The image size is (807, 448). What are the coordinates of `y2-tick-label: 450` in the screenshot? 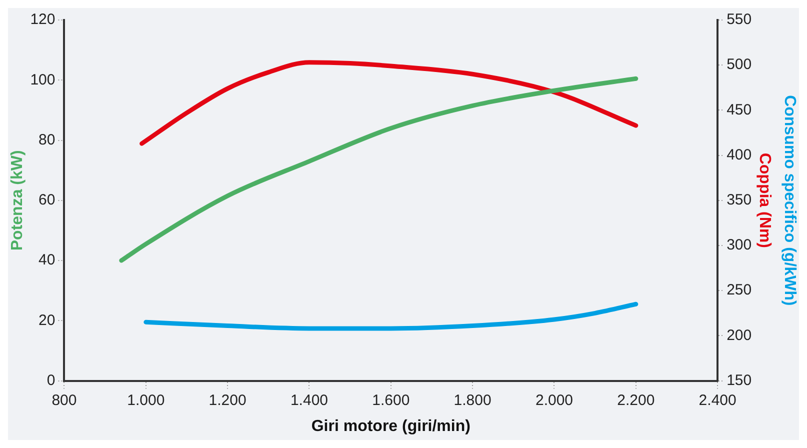 It's located at (739, 109).